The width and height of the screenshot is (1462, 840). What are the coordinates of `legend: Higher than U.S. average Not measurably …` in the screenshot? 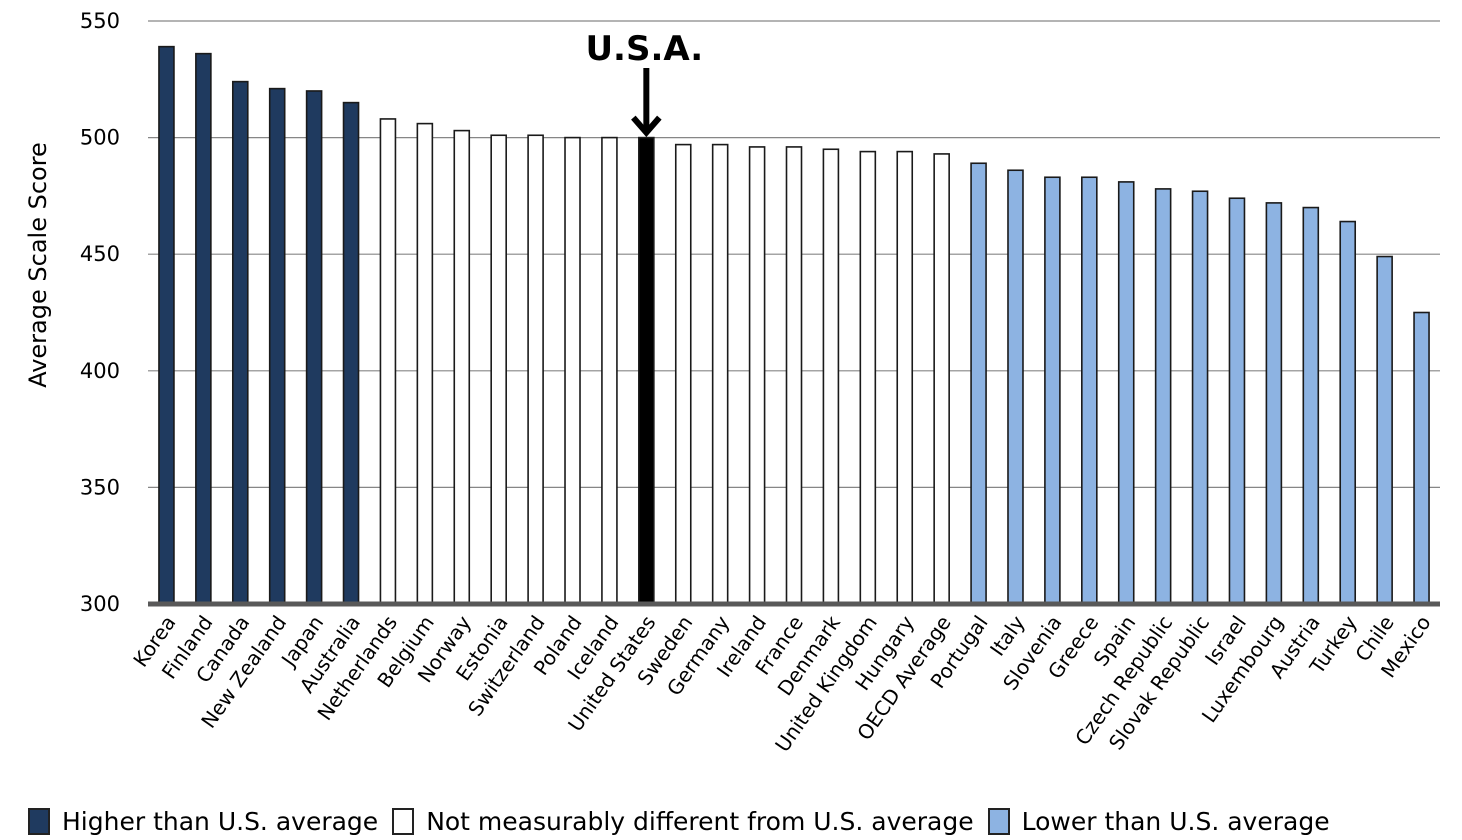 It's located at (686, 821).